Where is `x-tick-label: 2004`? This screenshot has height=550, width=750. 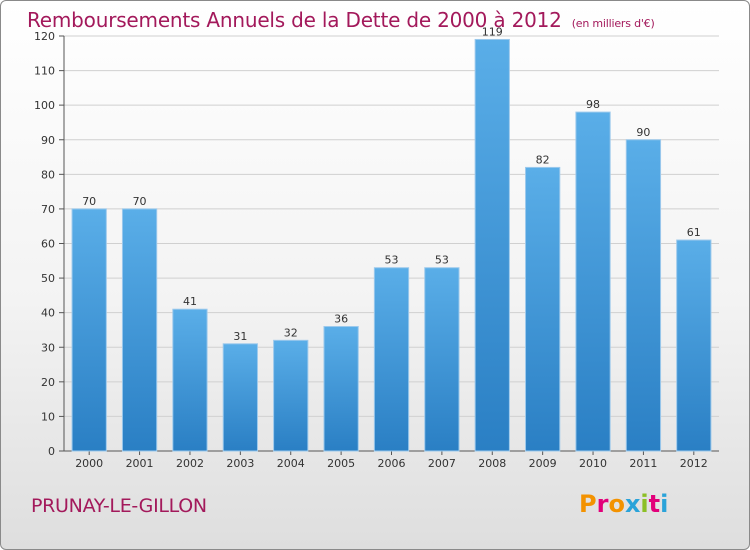
x-tick-label: 2004 is located at coordinates (291, 463).